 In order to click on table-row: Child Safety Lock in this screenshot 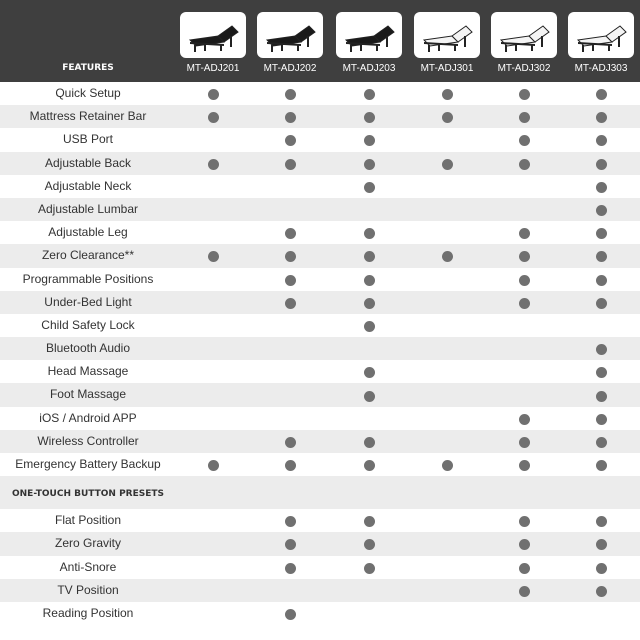, I will do `click(320, 326)`.